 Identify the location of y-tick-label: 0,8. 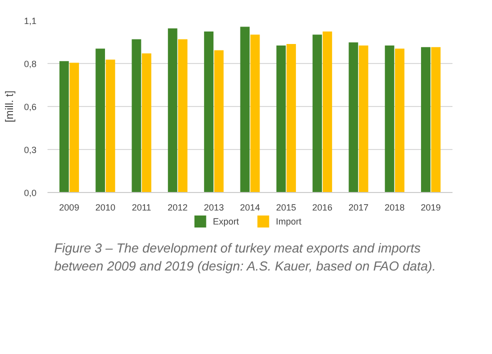
(30, 64).